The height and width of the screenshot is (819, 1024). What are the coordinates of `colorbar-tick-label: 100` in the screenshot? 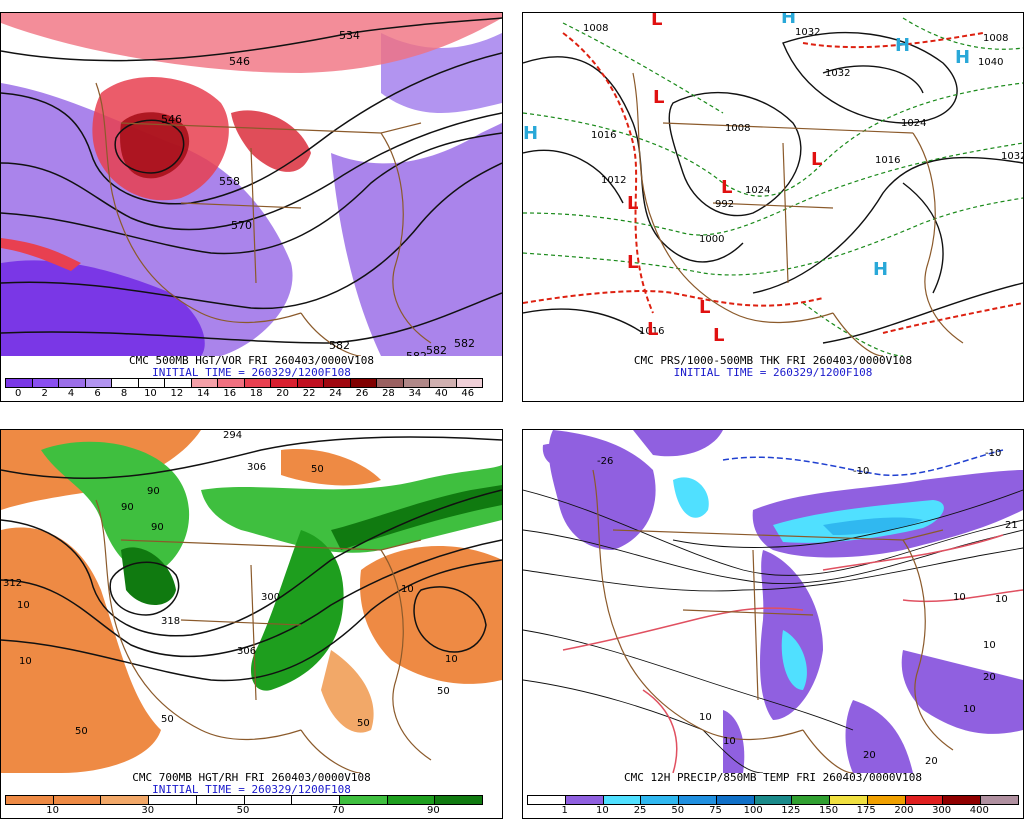 It's located at (753, 810).